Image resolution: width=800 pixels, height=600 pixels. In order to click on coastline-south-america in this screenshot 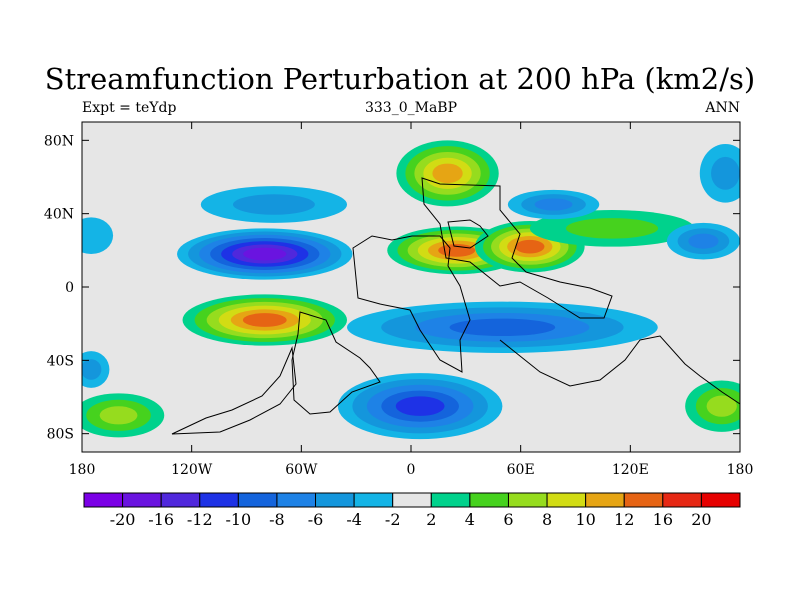, I will do `click(336, 363)`.